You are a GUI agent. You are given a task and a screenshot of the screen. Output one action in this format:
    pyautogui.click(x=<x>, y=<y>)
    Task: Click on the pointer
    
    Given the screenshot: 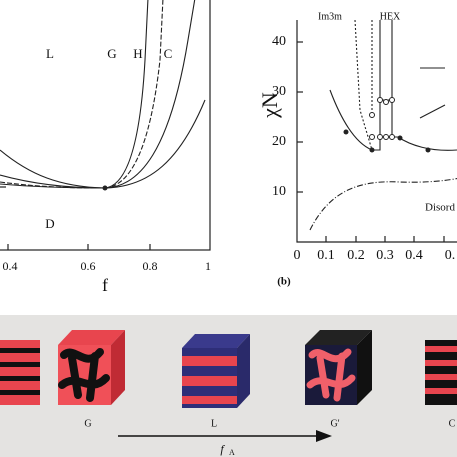 What is the action you would take?
    pyautogui.click(x=432, y=111)
    